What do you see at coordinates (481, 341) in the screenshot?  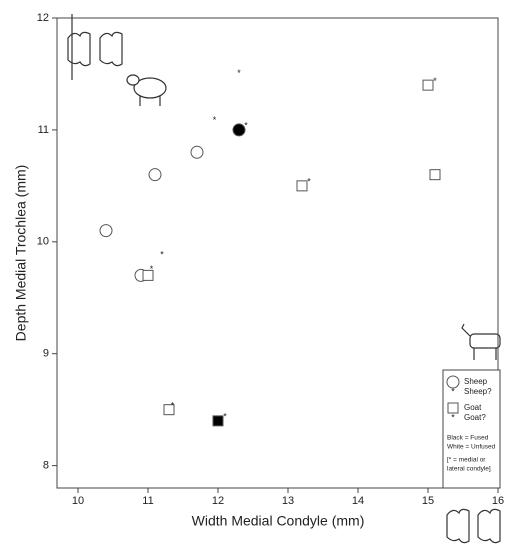 I see `goat-icon` at bounding box center [481, 341].